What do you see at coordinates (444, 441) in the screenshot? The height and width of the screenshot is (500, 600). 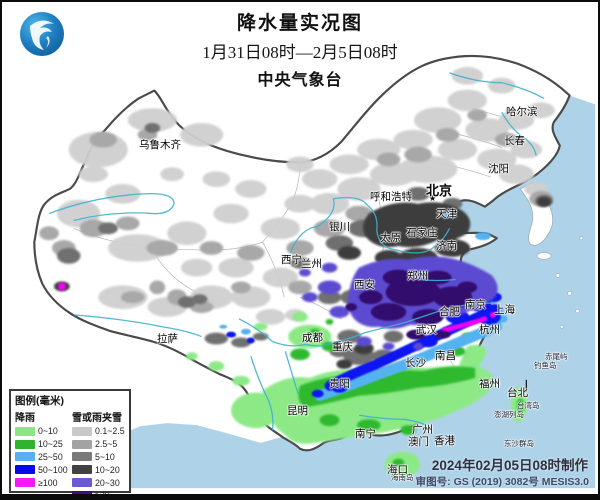 I see `city-label-hongkong: 香港` at bounding box center [444, 441].